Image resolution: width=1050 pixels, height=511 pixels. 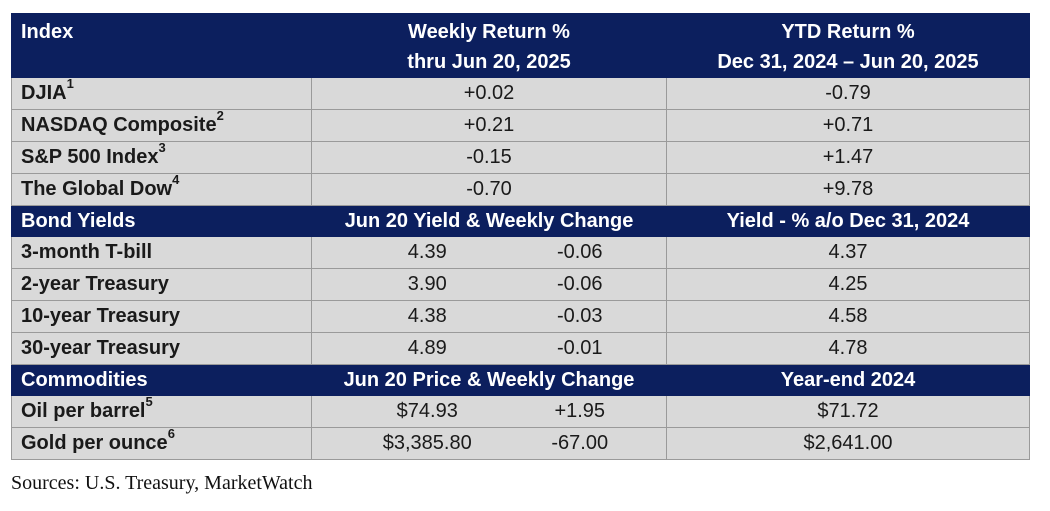 I want to click on table-row: 10-year Treasury 4.38 -0.03 4.58, so click(x=520, y=316).